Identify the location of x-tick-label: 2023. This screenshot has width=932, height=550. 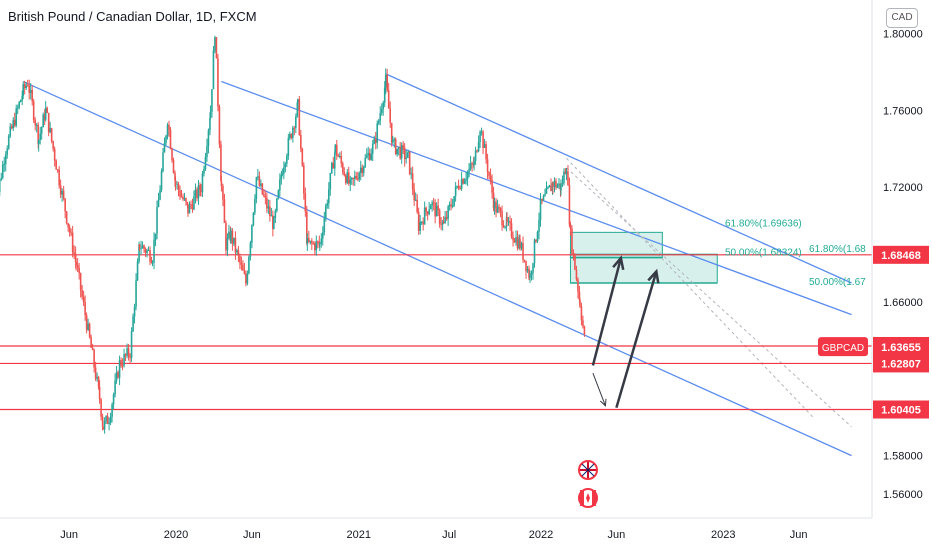
(723, 535).